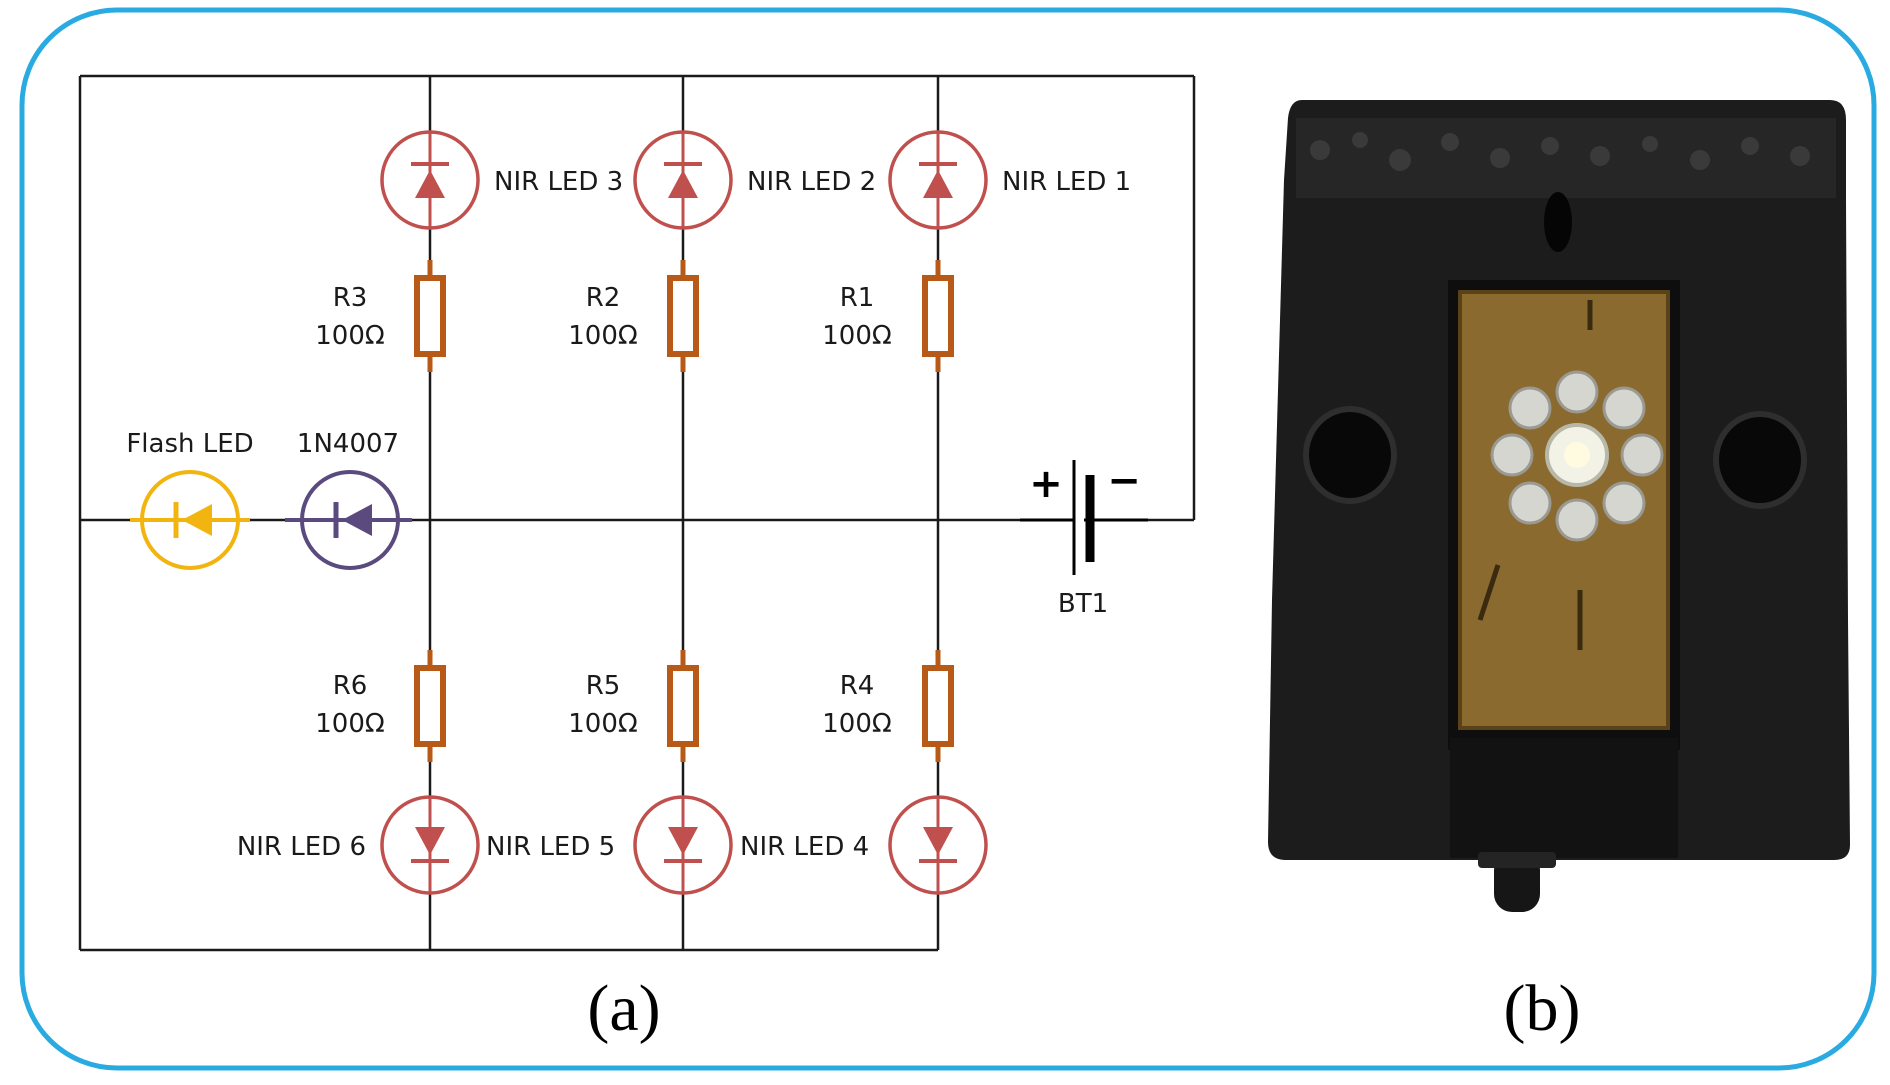 The height and width of the screenshot is (1085, 1890). Describe the element at coordinates (804, 847) in the screenshot. I see `label-nir-led-4: NIR LED 4` at that location.